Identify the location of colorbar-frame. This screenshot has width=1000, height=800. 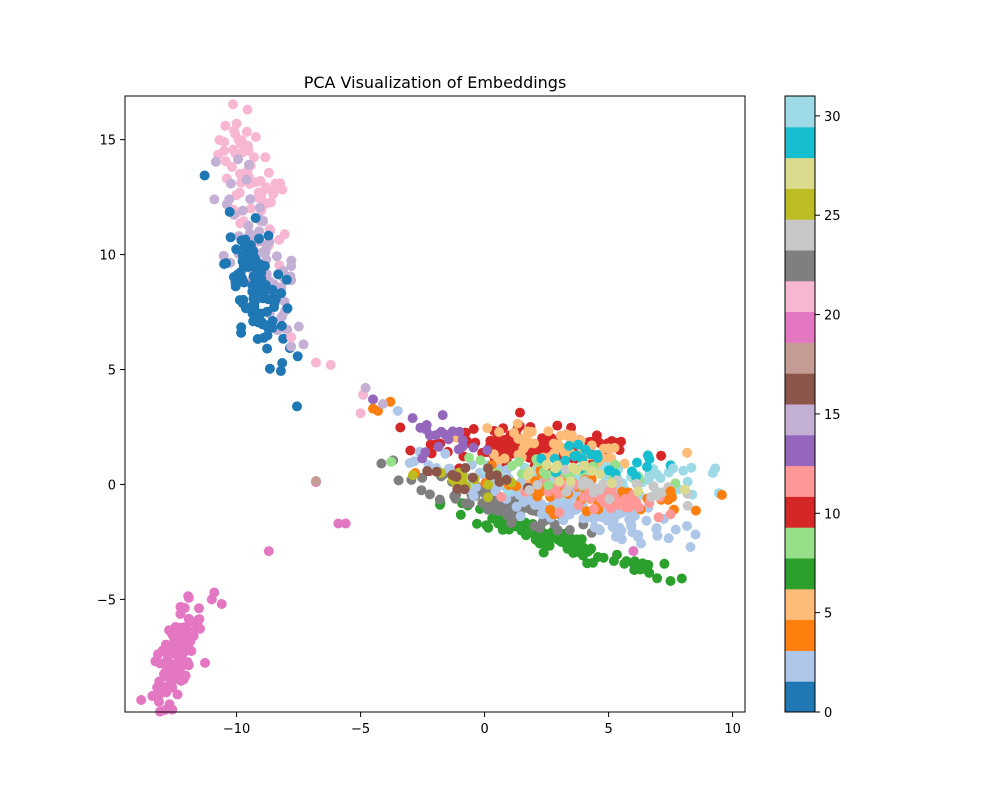
(800, 404).